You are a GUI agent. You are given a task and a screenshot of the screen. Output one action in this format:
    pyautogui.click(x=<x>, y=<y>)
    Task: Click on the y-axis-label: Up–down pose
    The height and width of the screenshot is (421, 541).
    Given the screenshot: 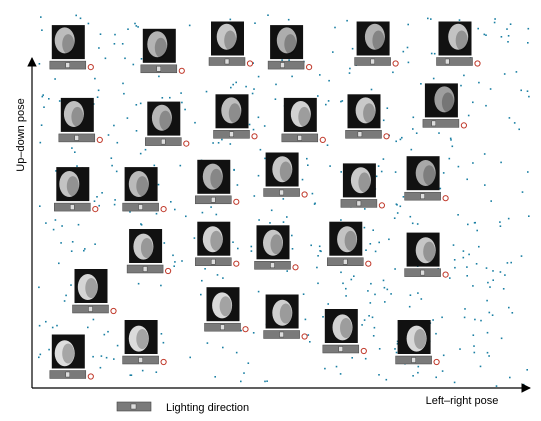 What is the action you would take?
    pyautogui.click(x=21, y=134)
    